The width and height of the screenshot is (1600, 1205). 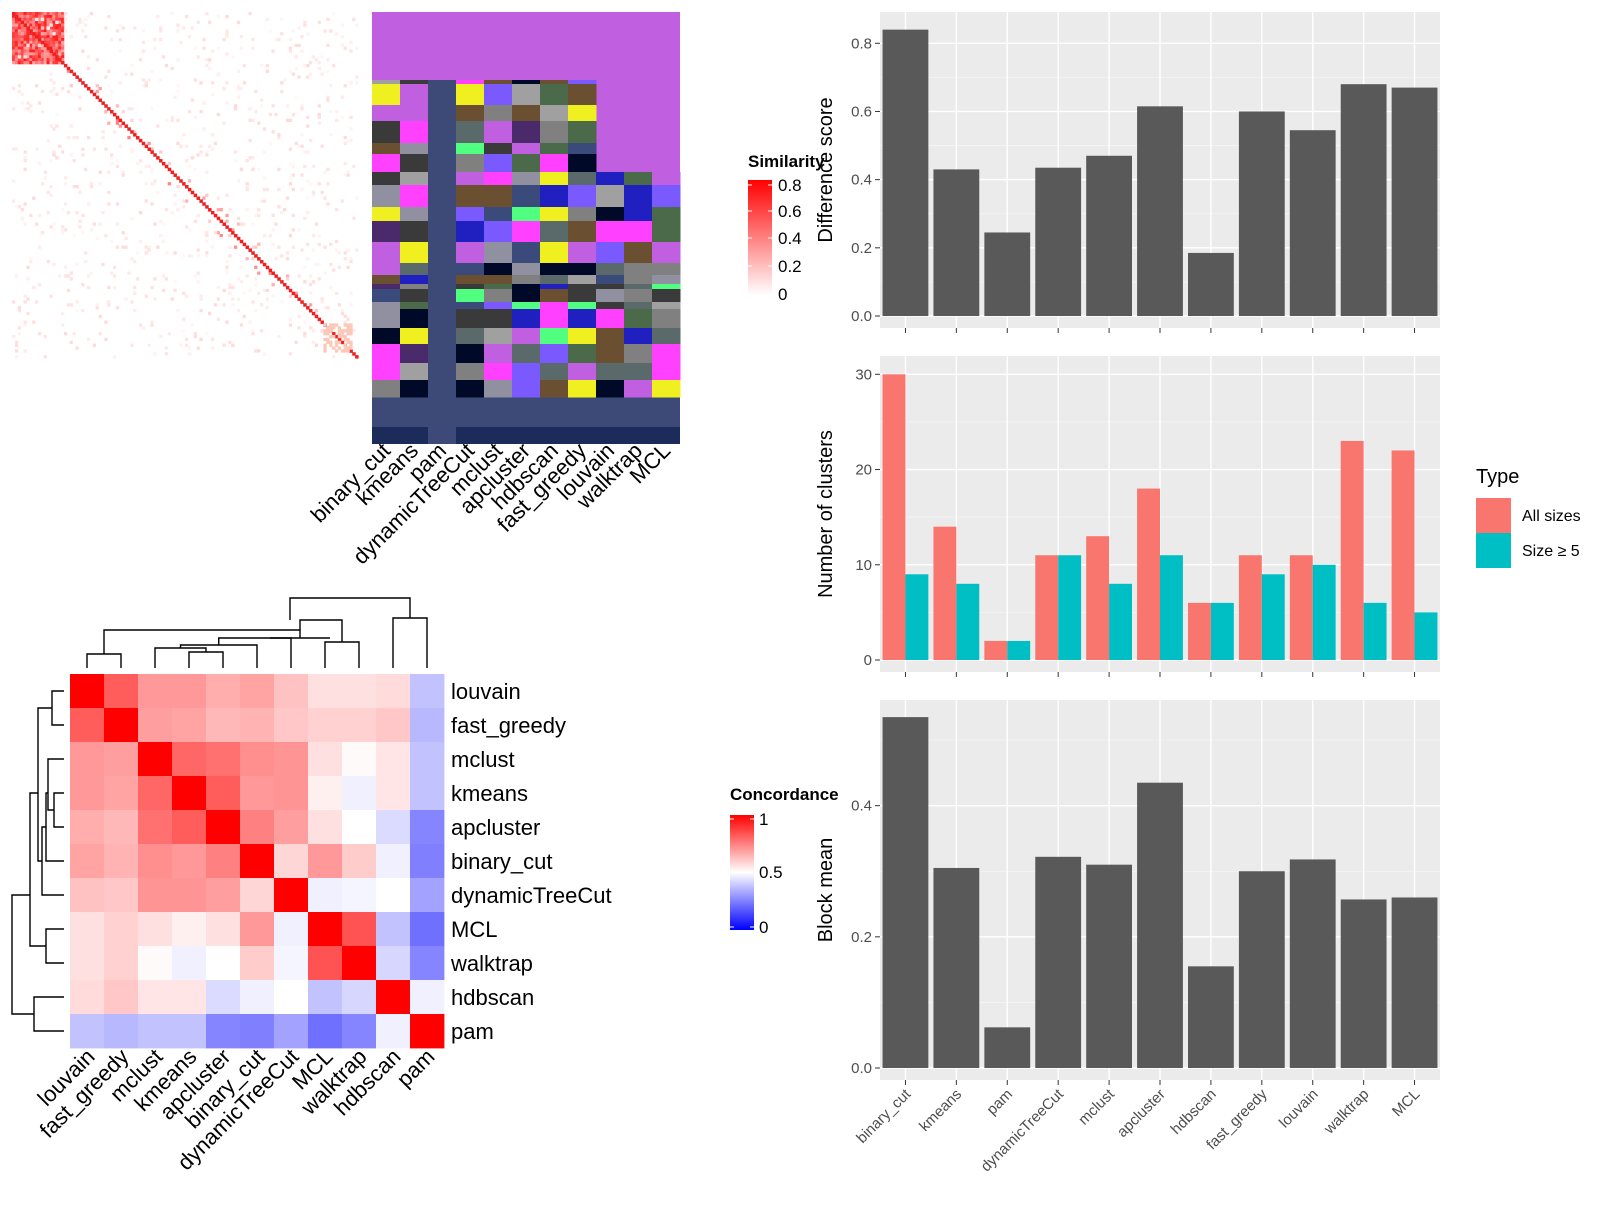 What do you see at coordinates (1058, 962) in the screenshot?
I see `bar` at bounding box center [1058, 962].